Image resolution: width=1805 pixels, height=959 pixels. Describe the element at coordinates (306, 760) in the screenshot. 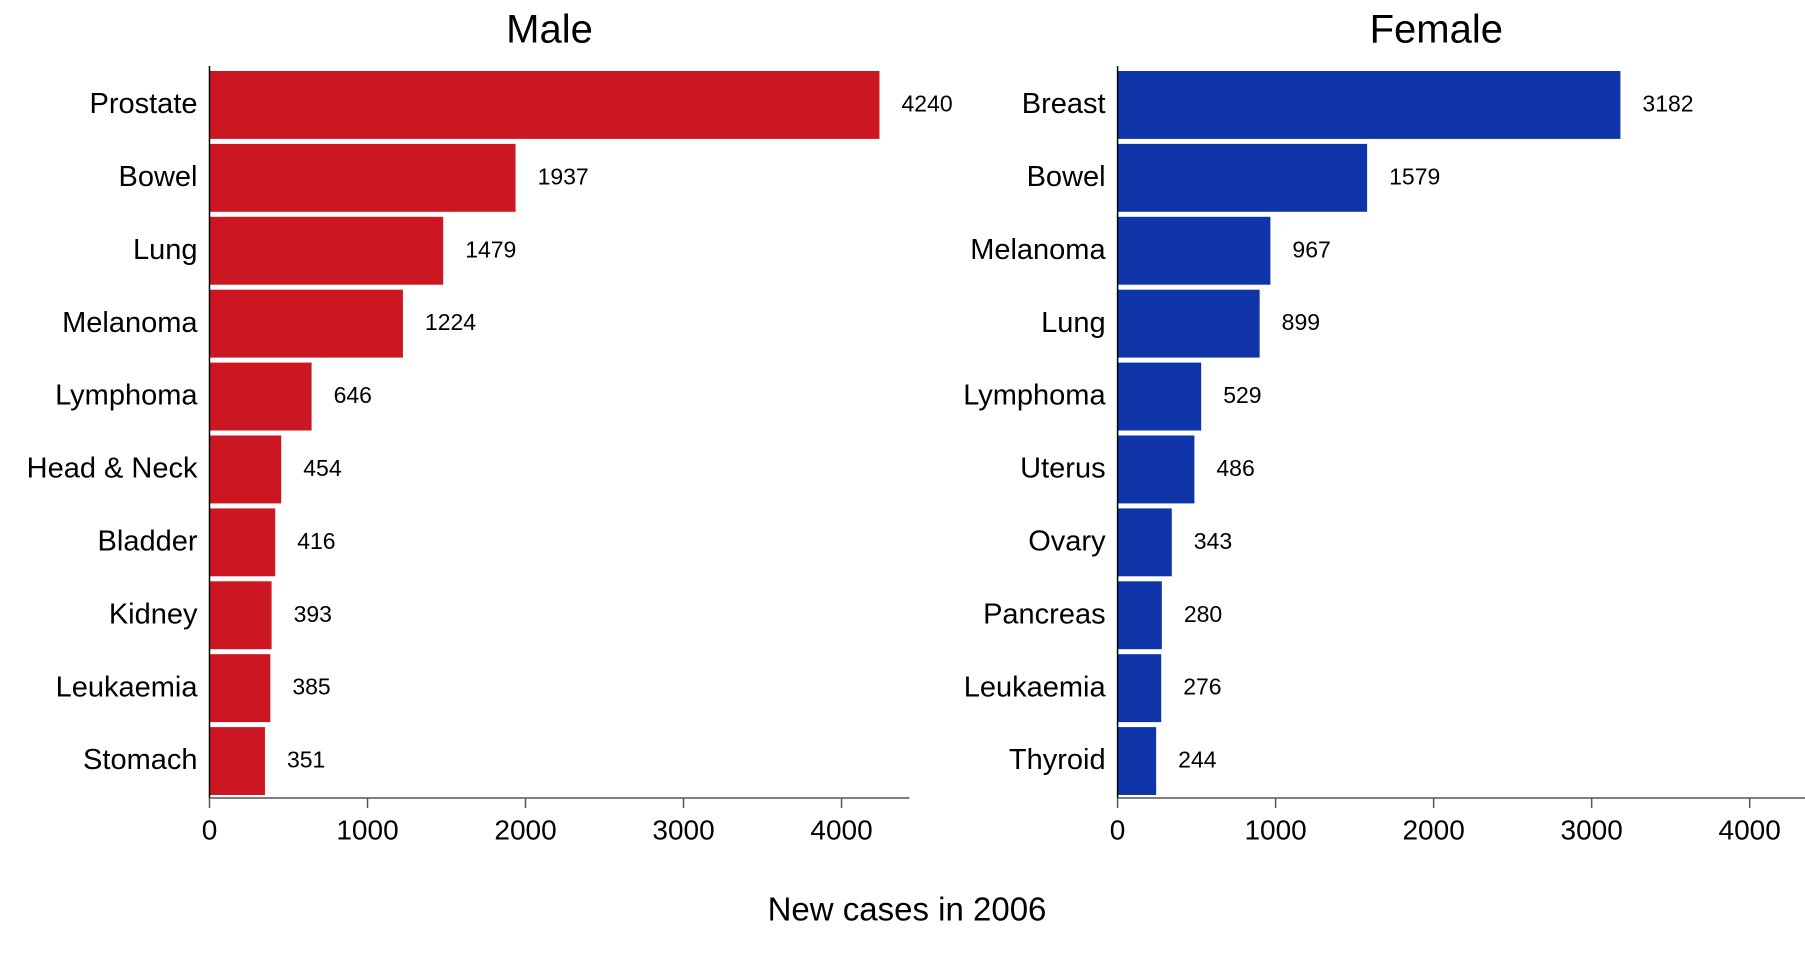

I see `value-label: 351` at that location.